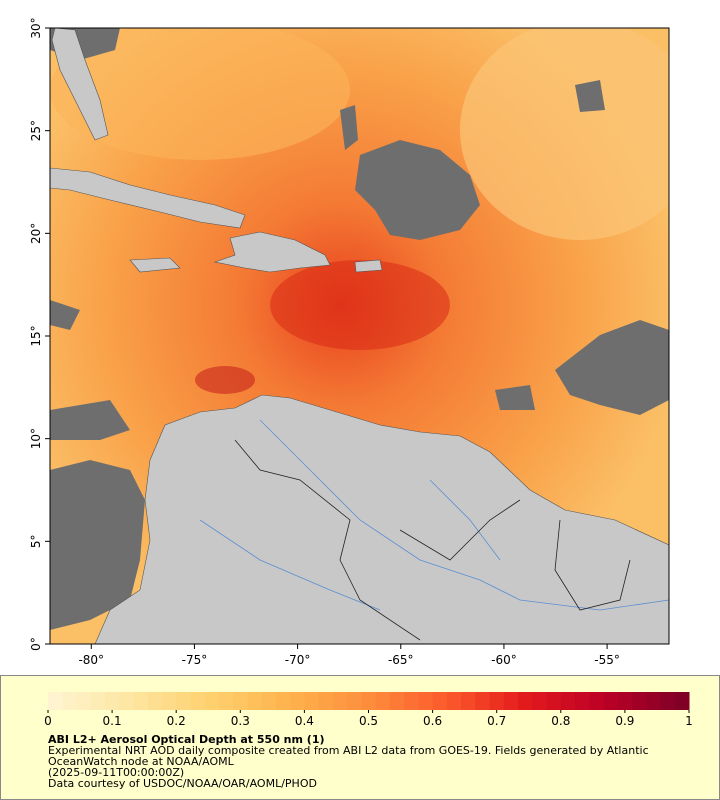 The height and width of the screenshot is (800, 720). Describe the element at coordinates (36, 644) in the screenshot. I see `y-tick-label: 0°` at that location.